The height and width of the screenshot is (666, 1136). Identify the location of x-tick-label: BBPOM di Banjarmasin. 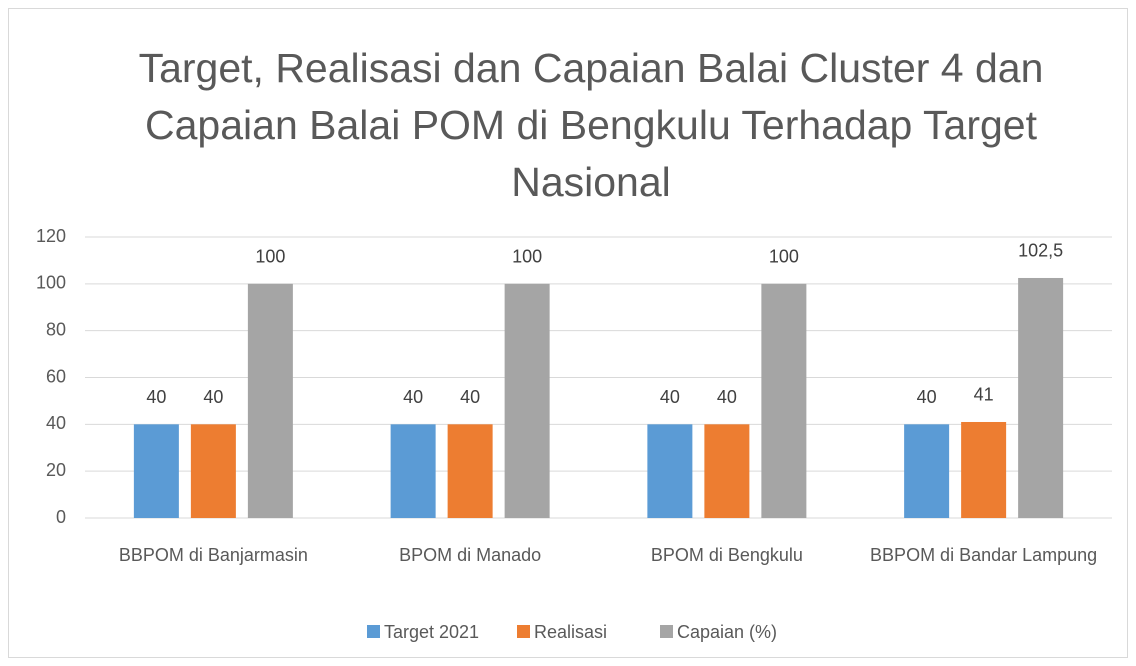
(213, 555).